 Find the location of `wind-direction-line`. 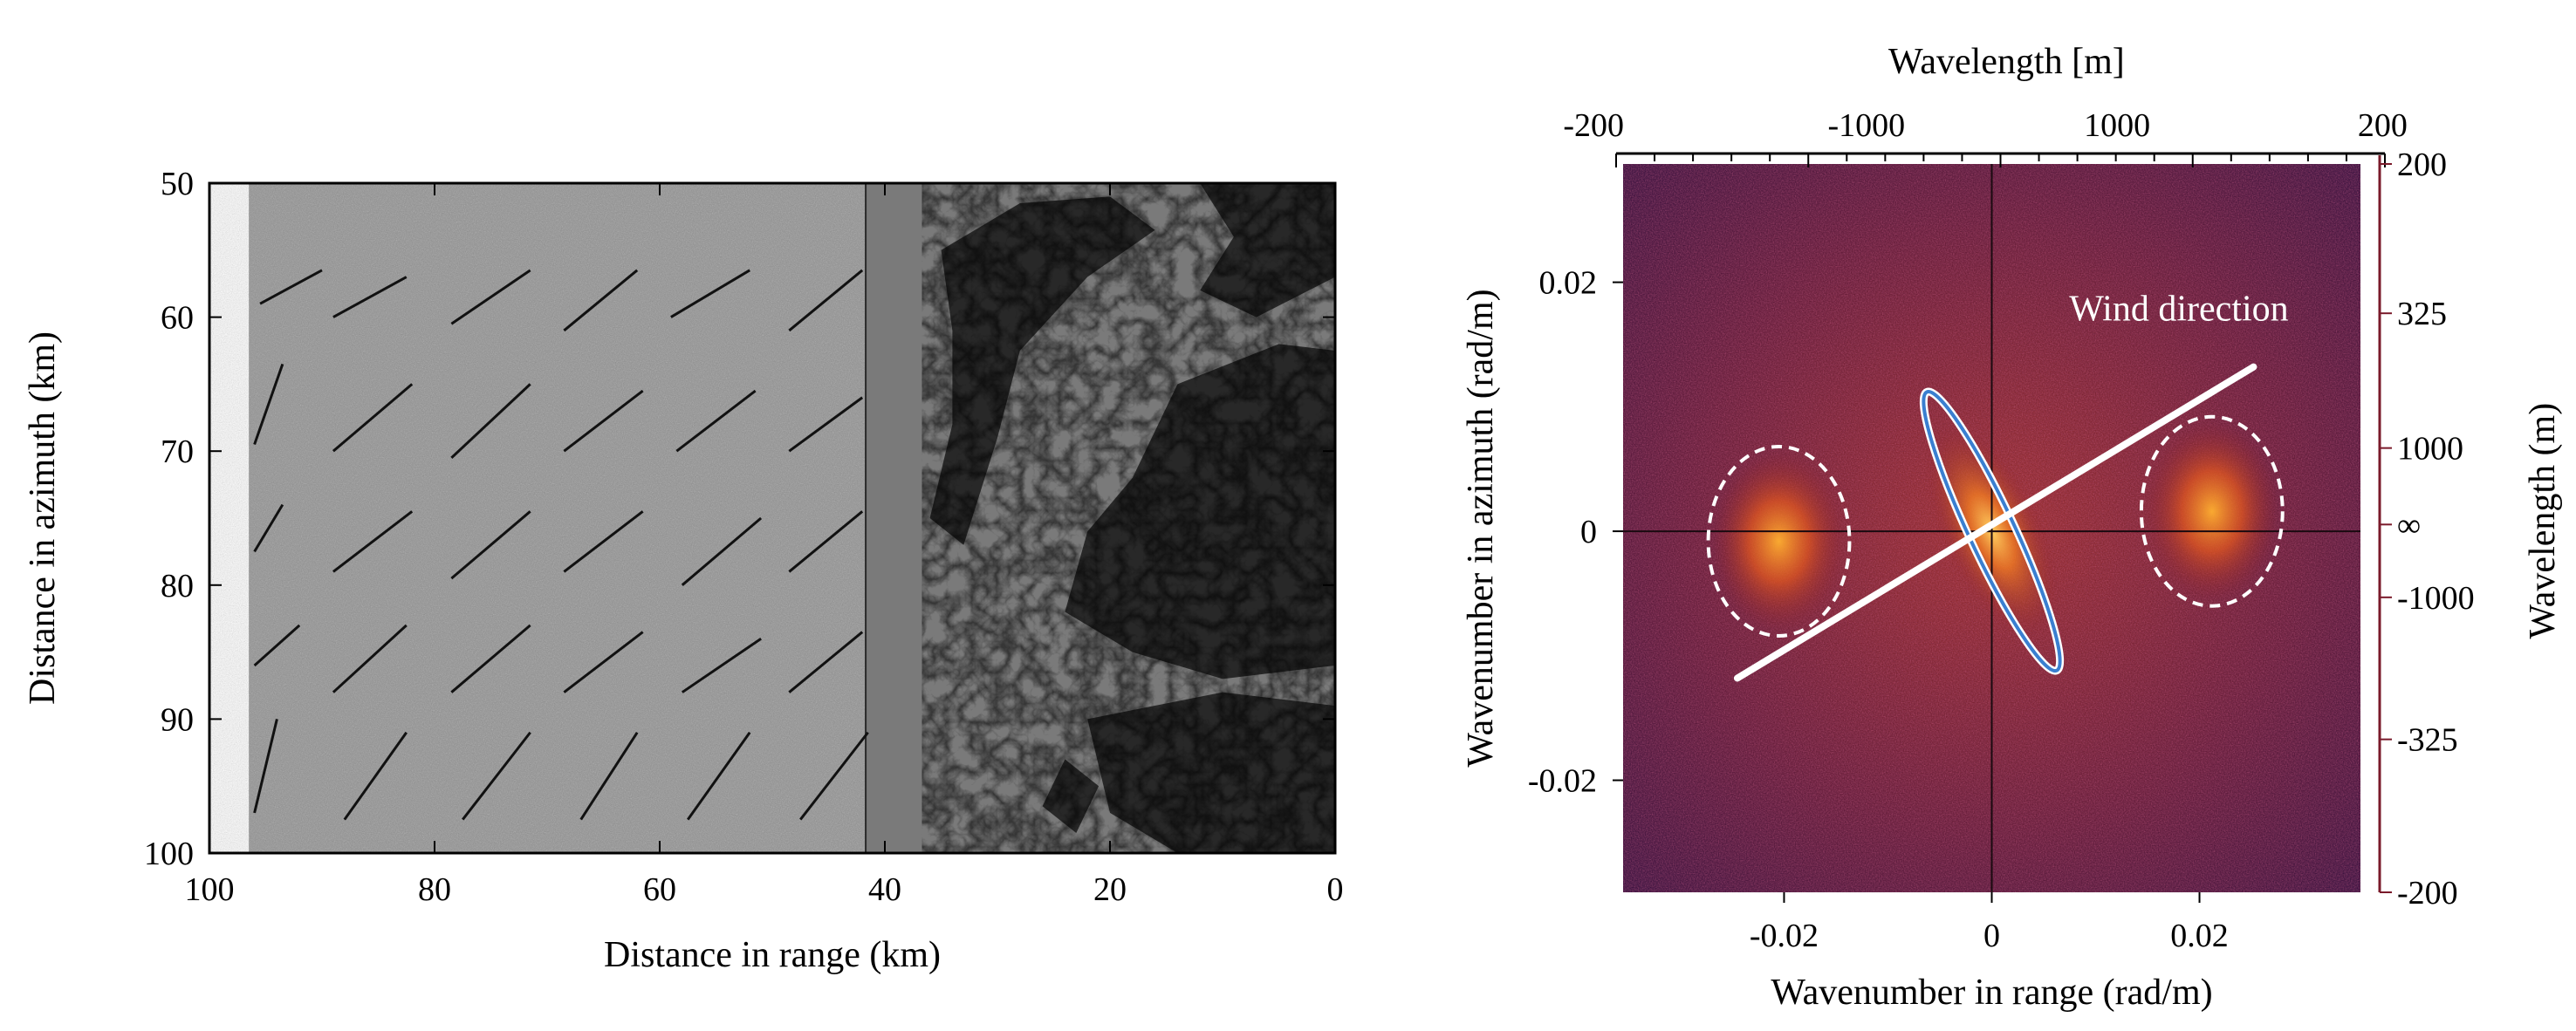

wind-direction-line is located at coordinates (1995, 522).